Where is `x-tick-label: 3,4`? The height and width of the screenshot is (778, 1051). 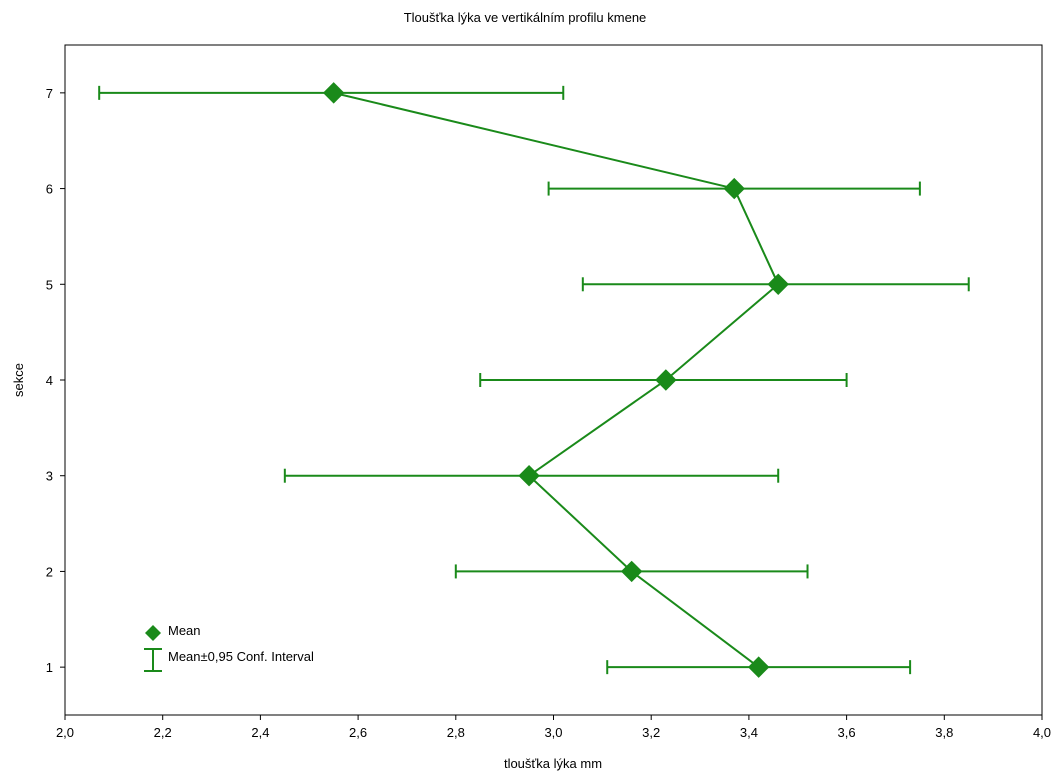 x-tick-label: 3,4 is located at coordinates (749, 732).